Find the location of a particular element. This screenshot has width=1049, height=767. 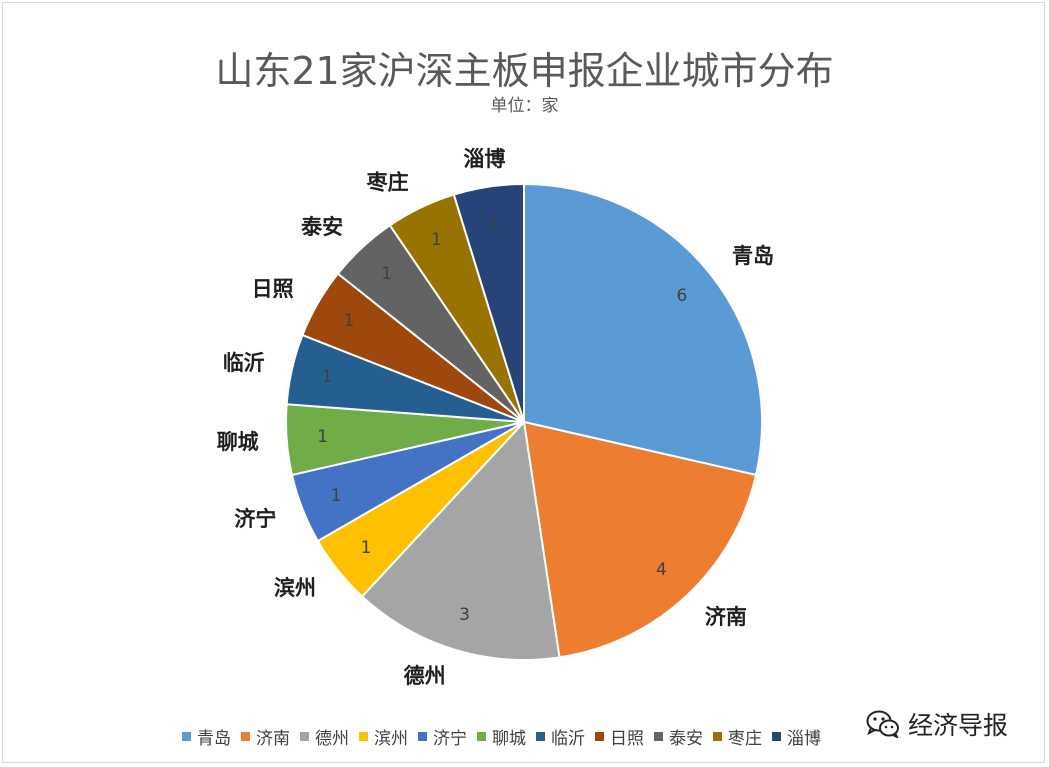

category-label-4: 济宁 is located at coordinates (255, 519).